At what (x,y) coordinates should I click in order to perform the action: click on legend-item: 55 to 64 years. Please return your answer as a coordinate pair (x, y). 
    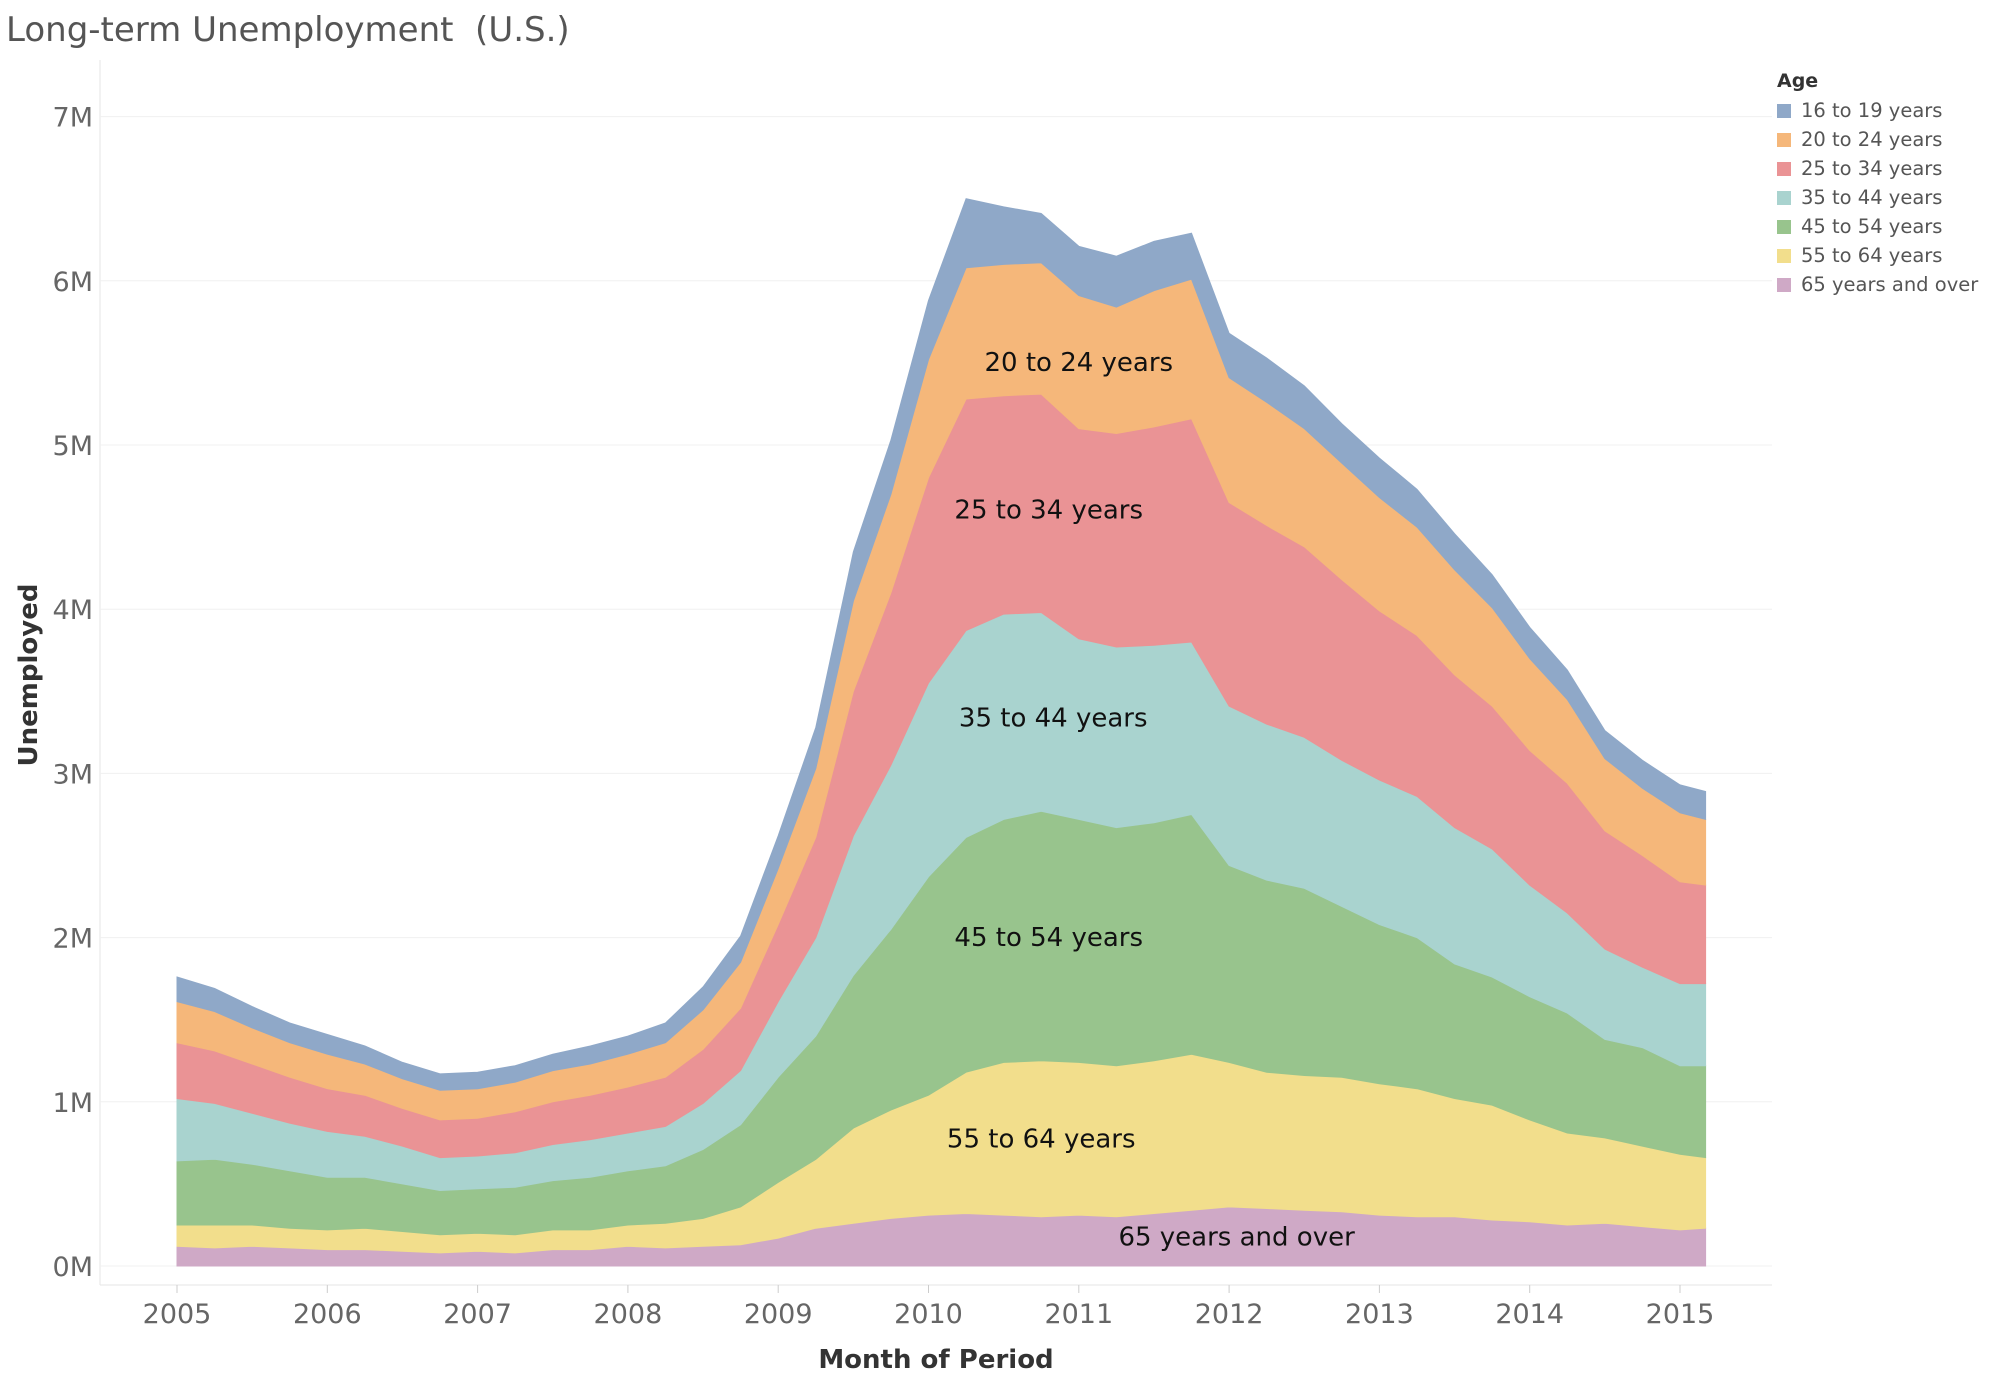
    Looking at the image, I should click on (1877, 255).